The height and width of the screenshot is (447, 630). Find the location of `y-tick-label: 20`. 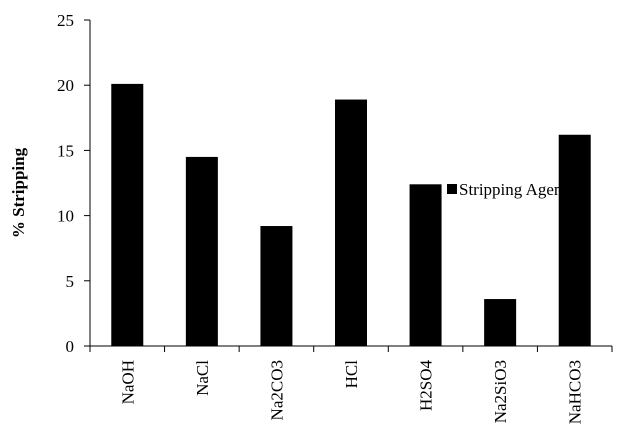

y-tick-label: 20 is located at coordinates (65, 85).